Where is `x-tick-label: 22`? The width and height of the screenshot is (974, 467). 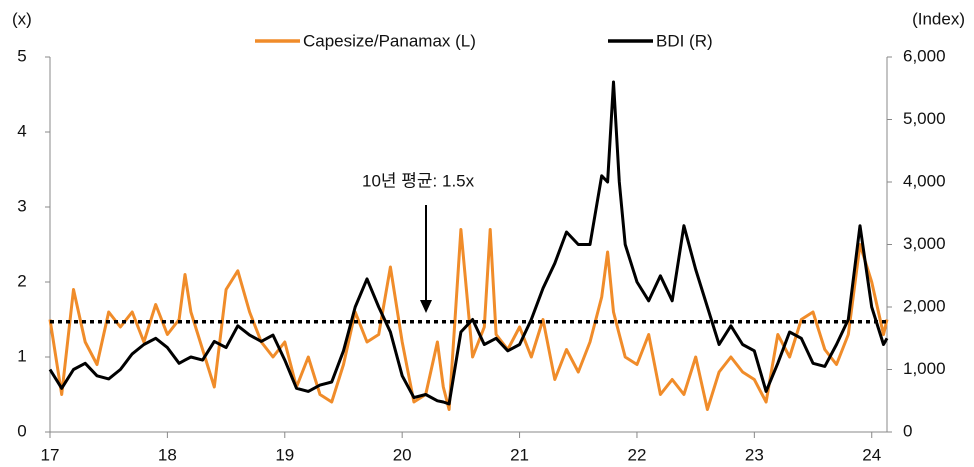
x-tick-label: 22 is located at coordinates (636, 454).